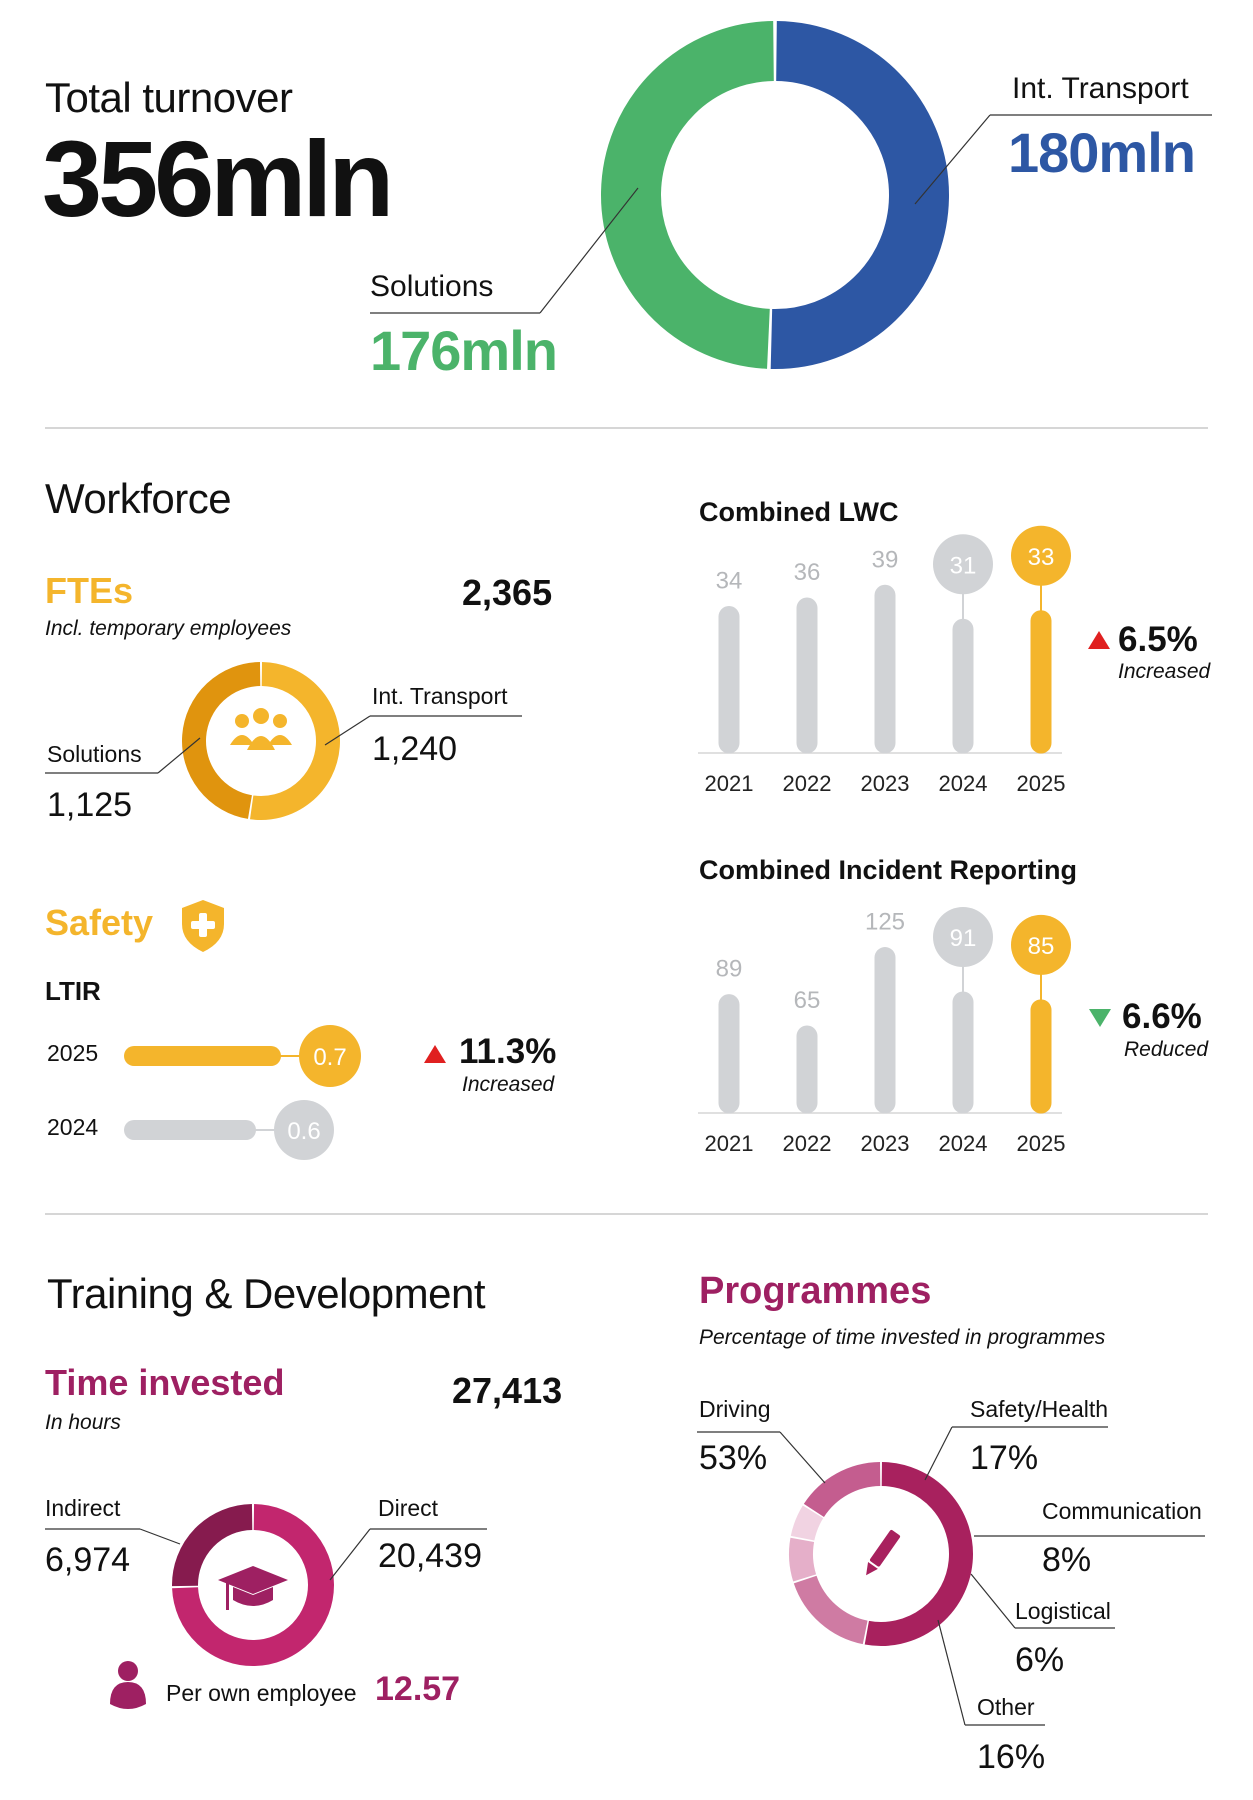  What do you see at coordinates (165, 1382) in the screenshot?
I see `time-invested-title: Time invested` at bounding box center [165, 1382].